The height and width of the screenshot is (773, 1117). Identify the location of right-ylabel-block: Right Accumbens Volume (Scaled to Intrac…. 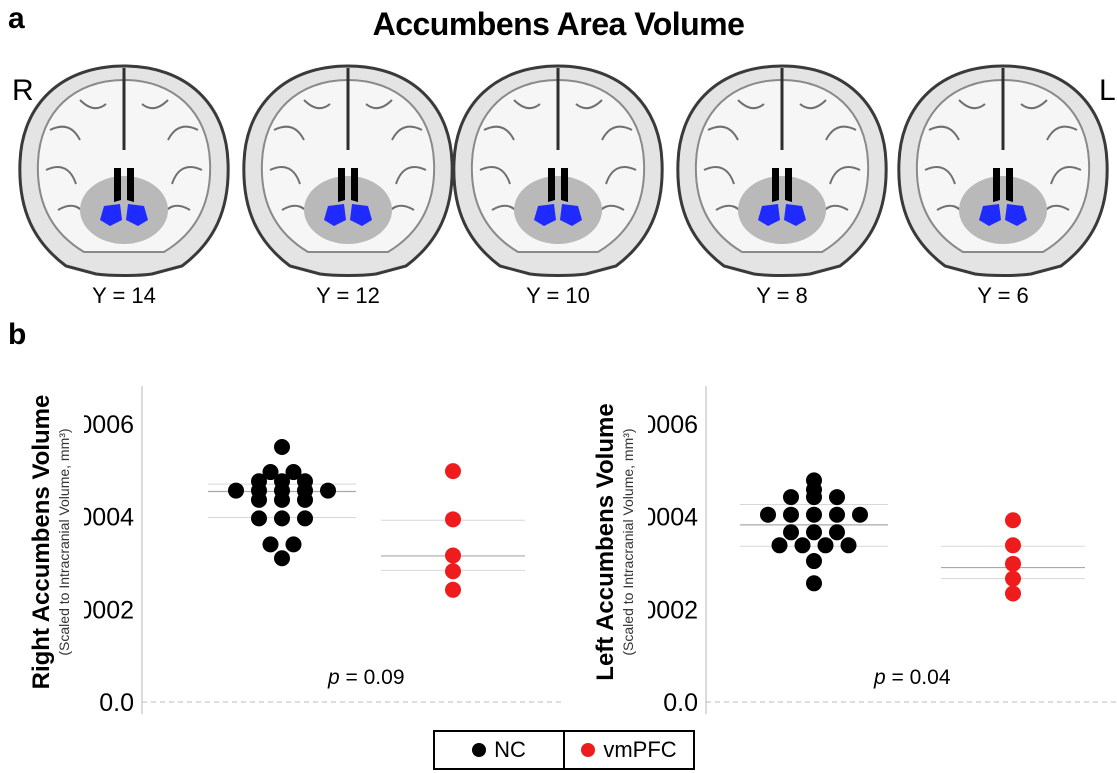
(50, 542).